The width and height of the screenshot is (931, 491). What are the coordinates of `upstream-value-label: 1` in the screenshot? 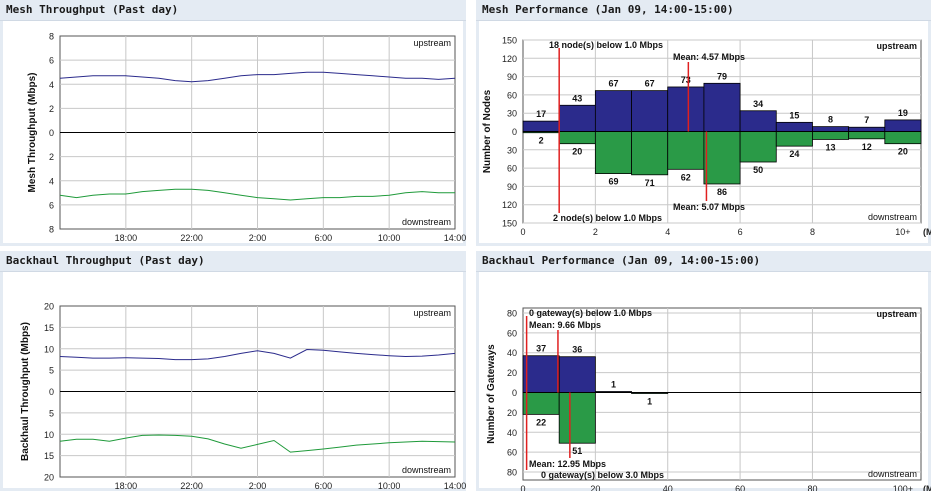 It's located at (613, 385).